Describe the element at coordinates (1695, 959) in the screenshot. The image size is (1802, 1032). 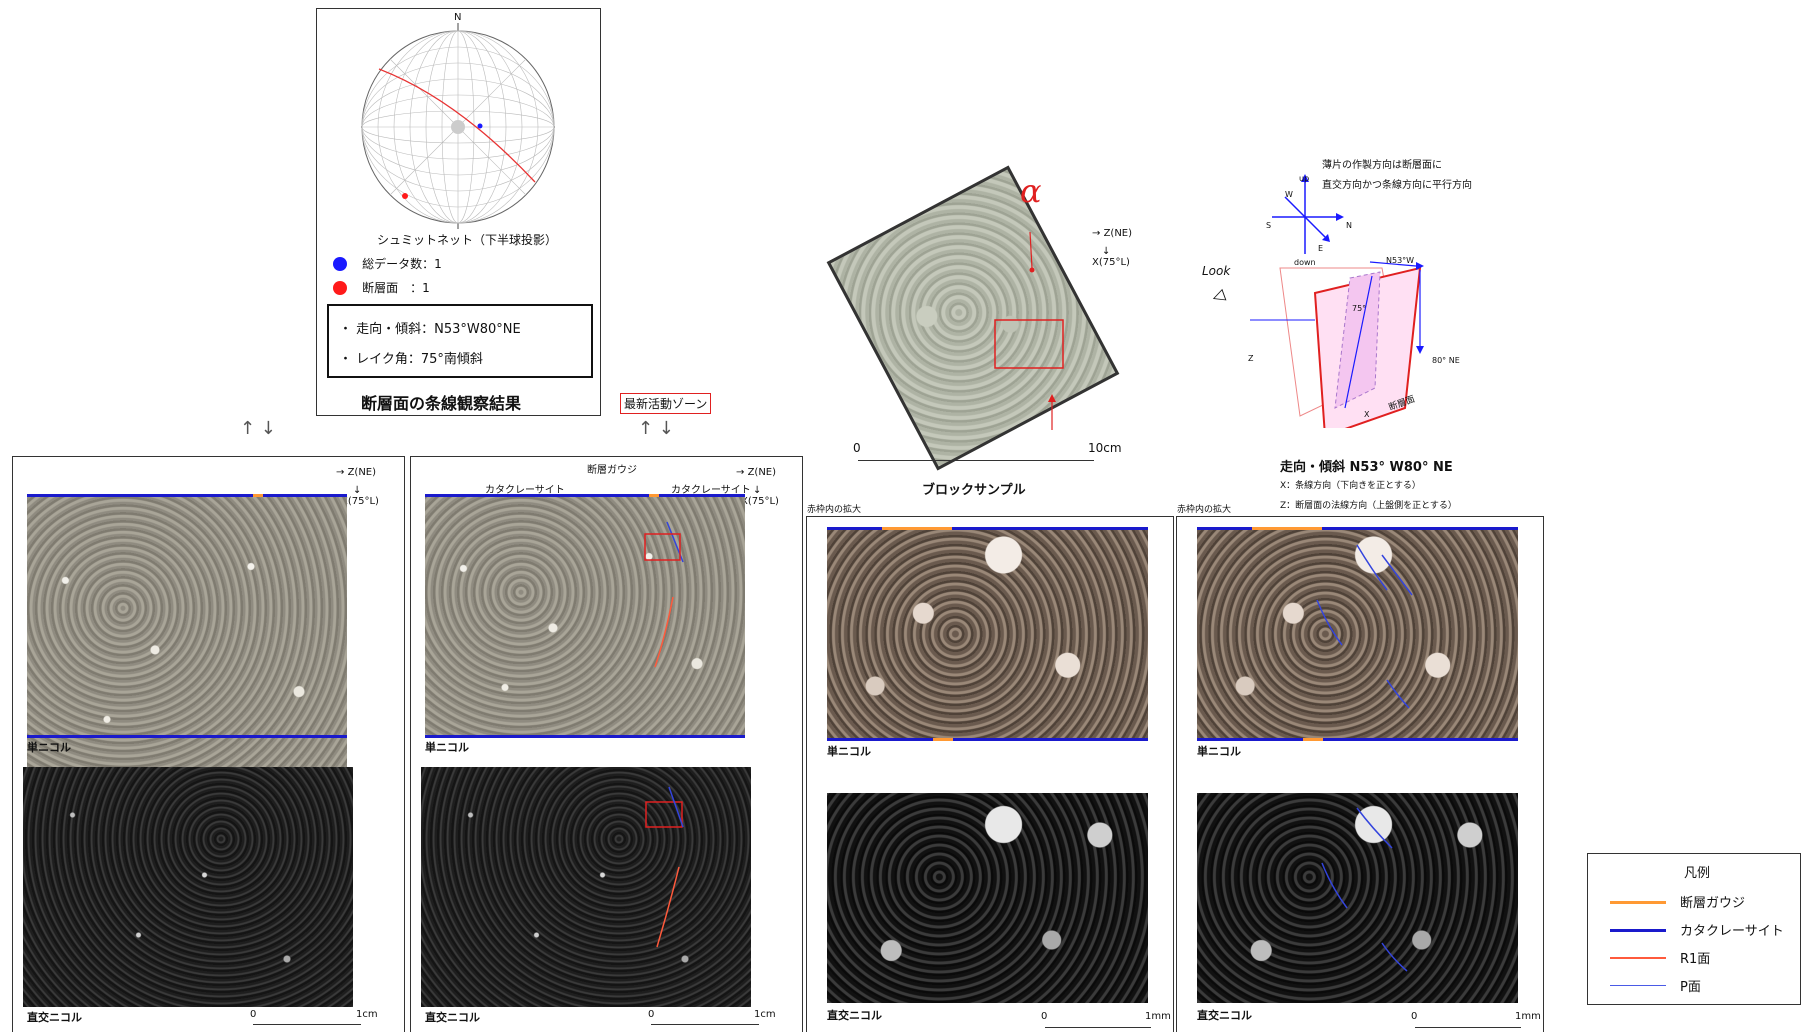
I see `legend-r1-label: R1面` at that location.